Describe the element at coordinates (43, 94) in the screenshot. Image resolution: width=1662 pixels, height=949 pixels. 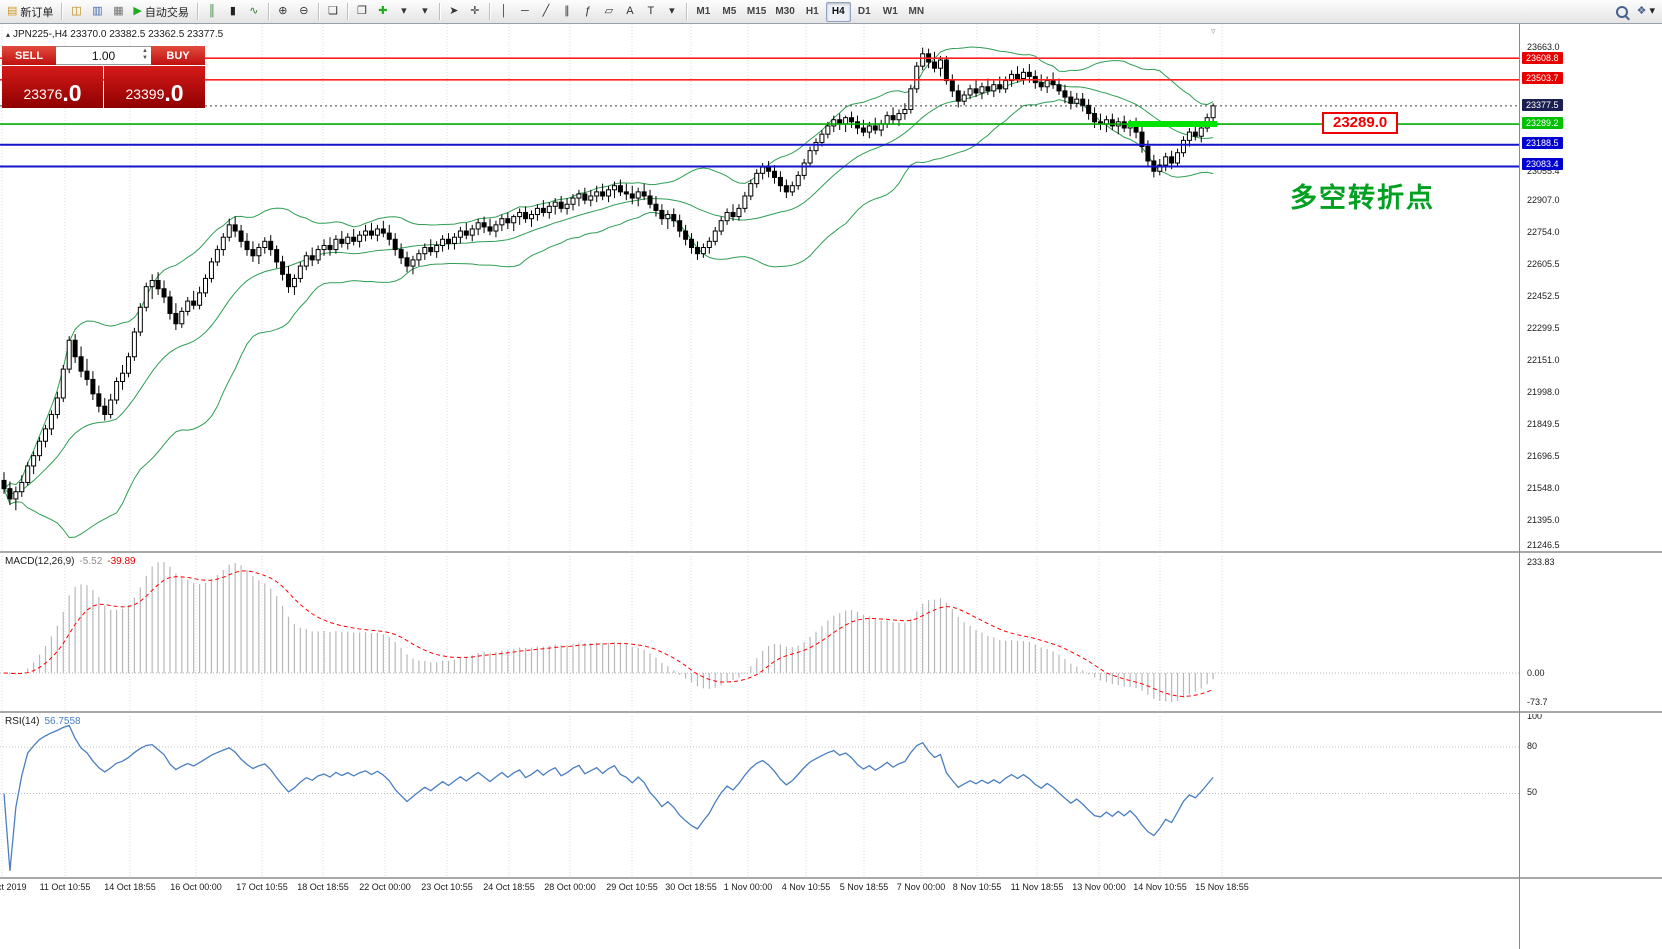
I see `sell-price-main: 23376` at that location.